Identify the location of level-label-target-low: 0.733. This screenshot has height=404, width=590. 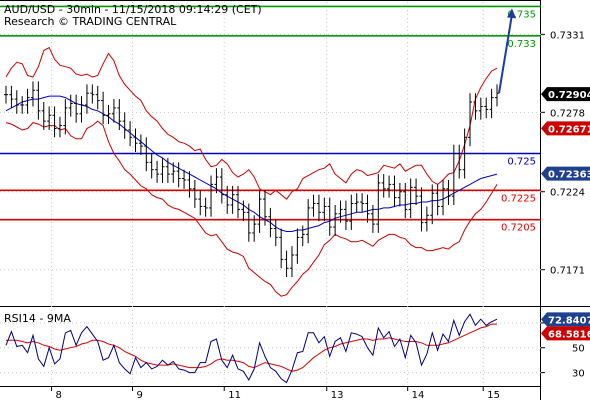
(521, 44).